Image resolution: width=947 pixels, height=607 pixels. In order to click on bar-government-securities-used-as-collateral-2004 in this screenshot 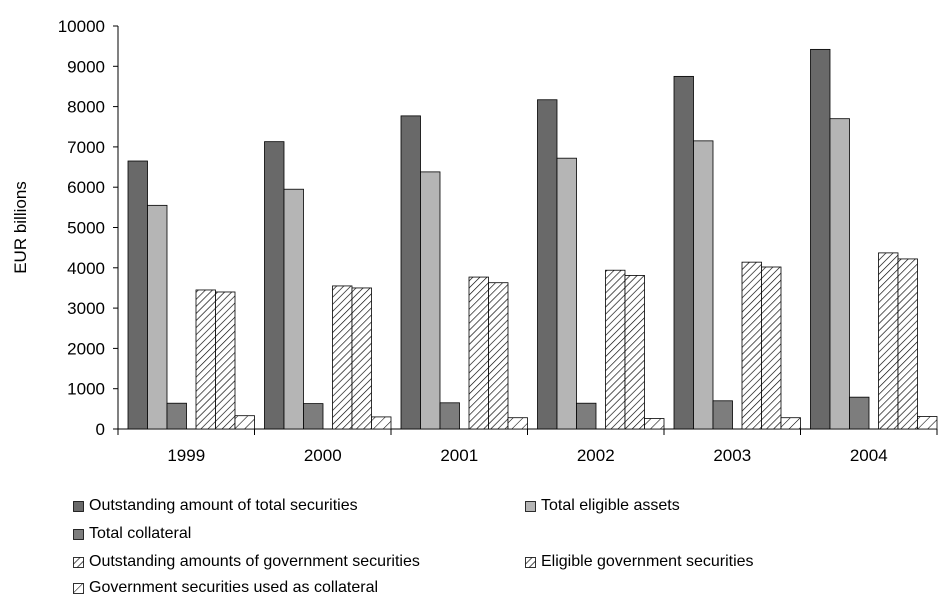, I will do `click(927, 423)`.